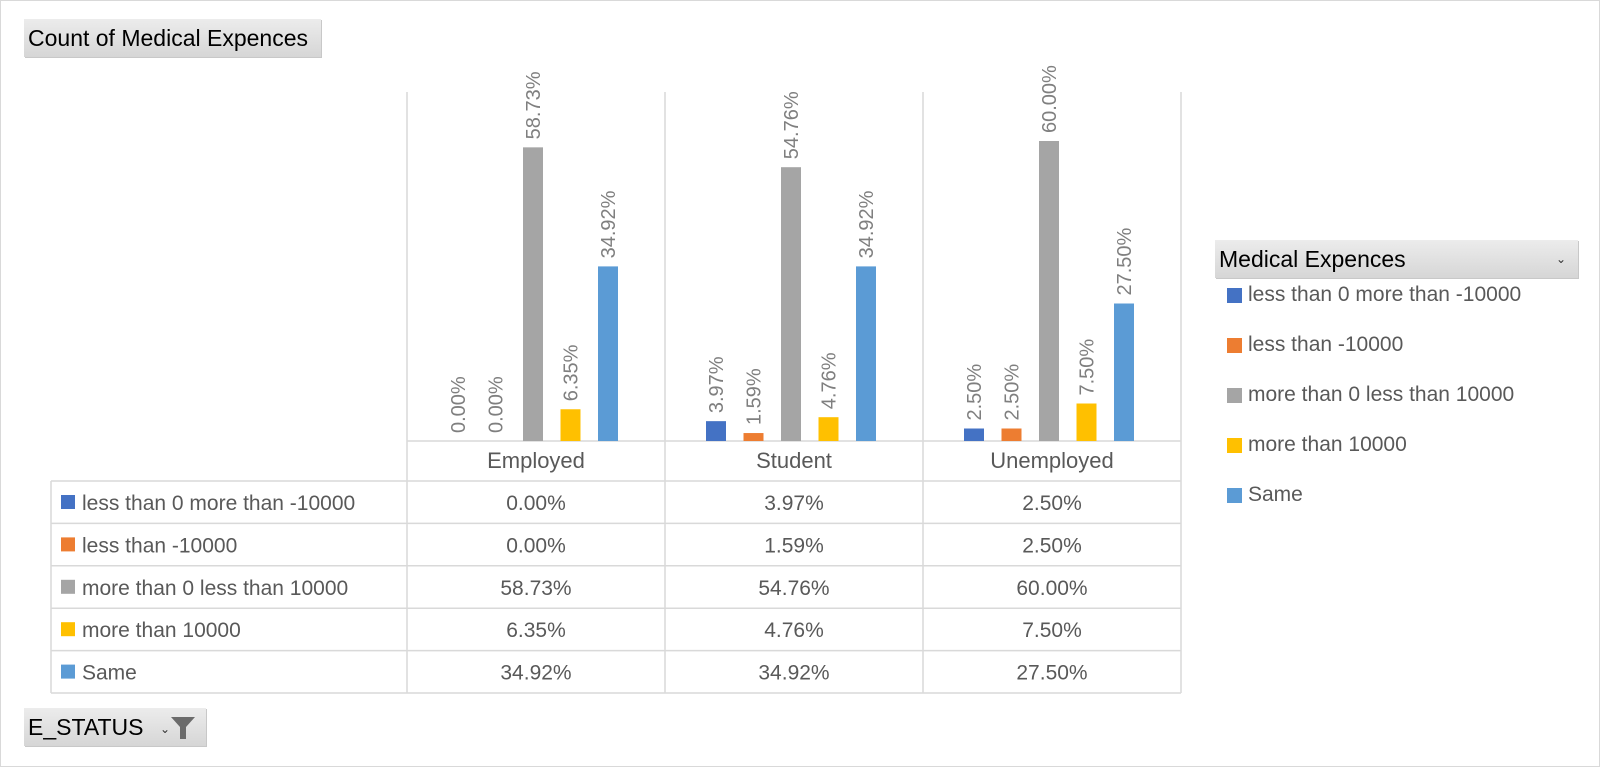 The image size is (1600, 767). Describe the element at coordinates (1052, 630) in the screenshot. I see `table-cell: 7.50%` at that location.